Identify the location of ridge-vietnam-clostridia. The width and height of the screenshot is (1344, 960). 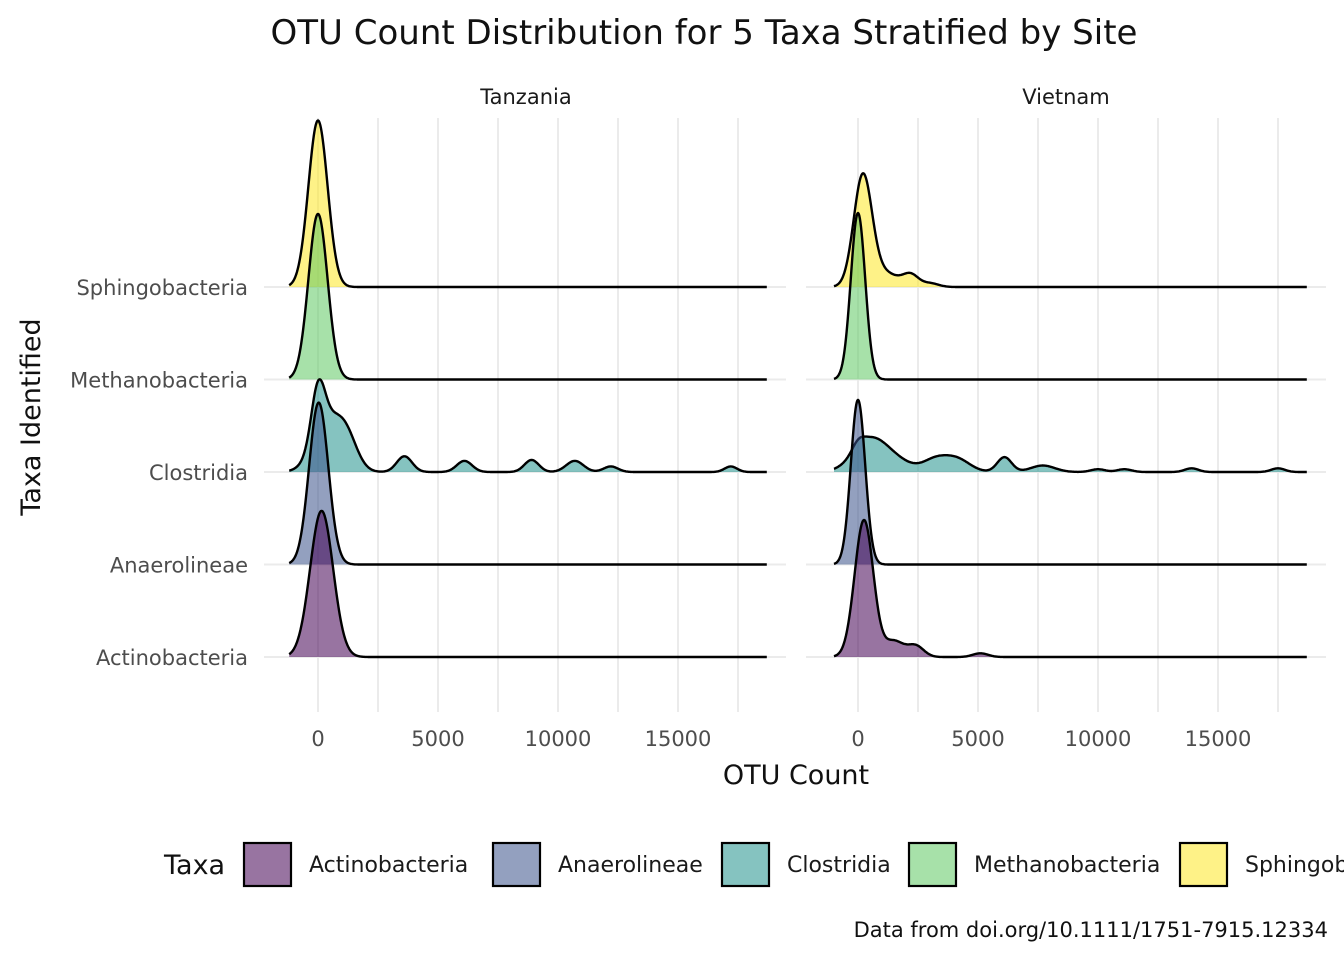
(1070, 454).